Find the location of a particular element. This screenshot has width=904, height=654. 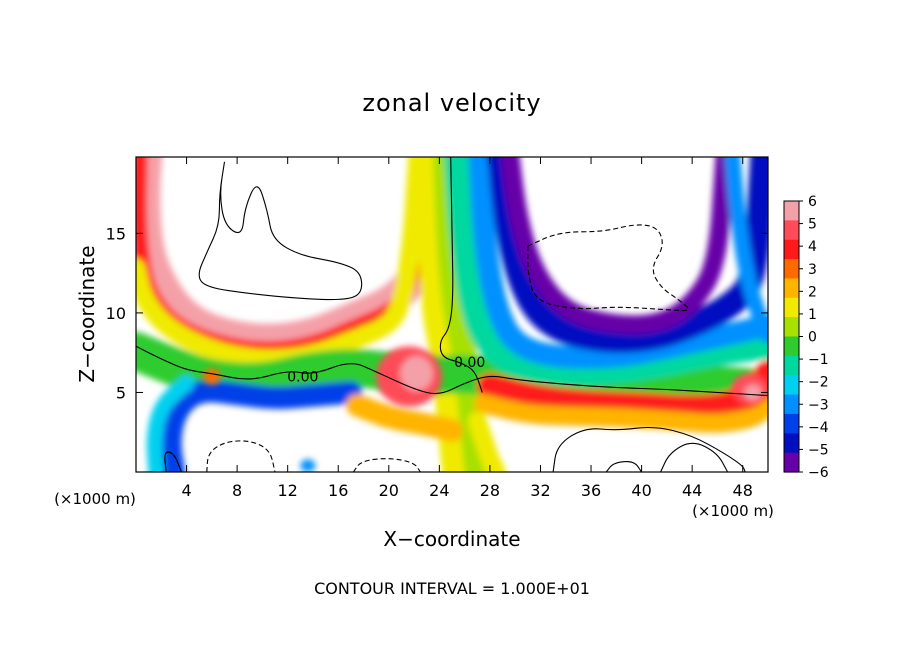

colorbar-tick-label: 2 is located at coordinates (812, 292).